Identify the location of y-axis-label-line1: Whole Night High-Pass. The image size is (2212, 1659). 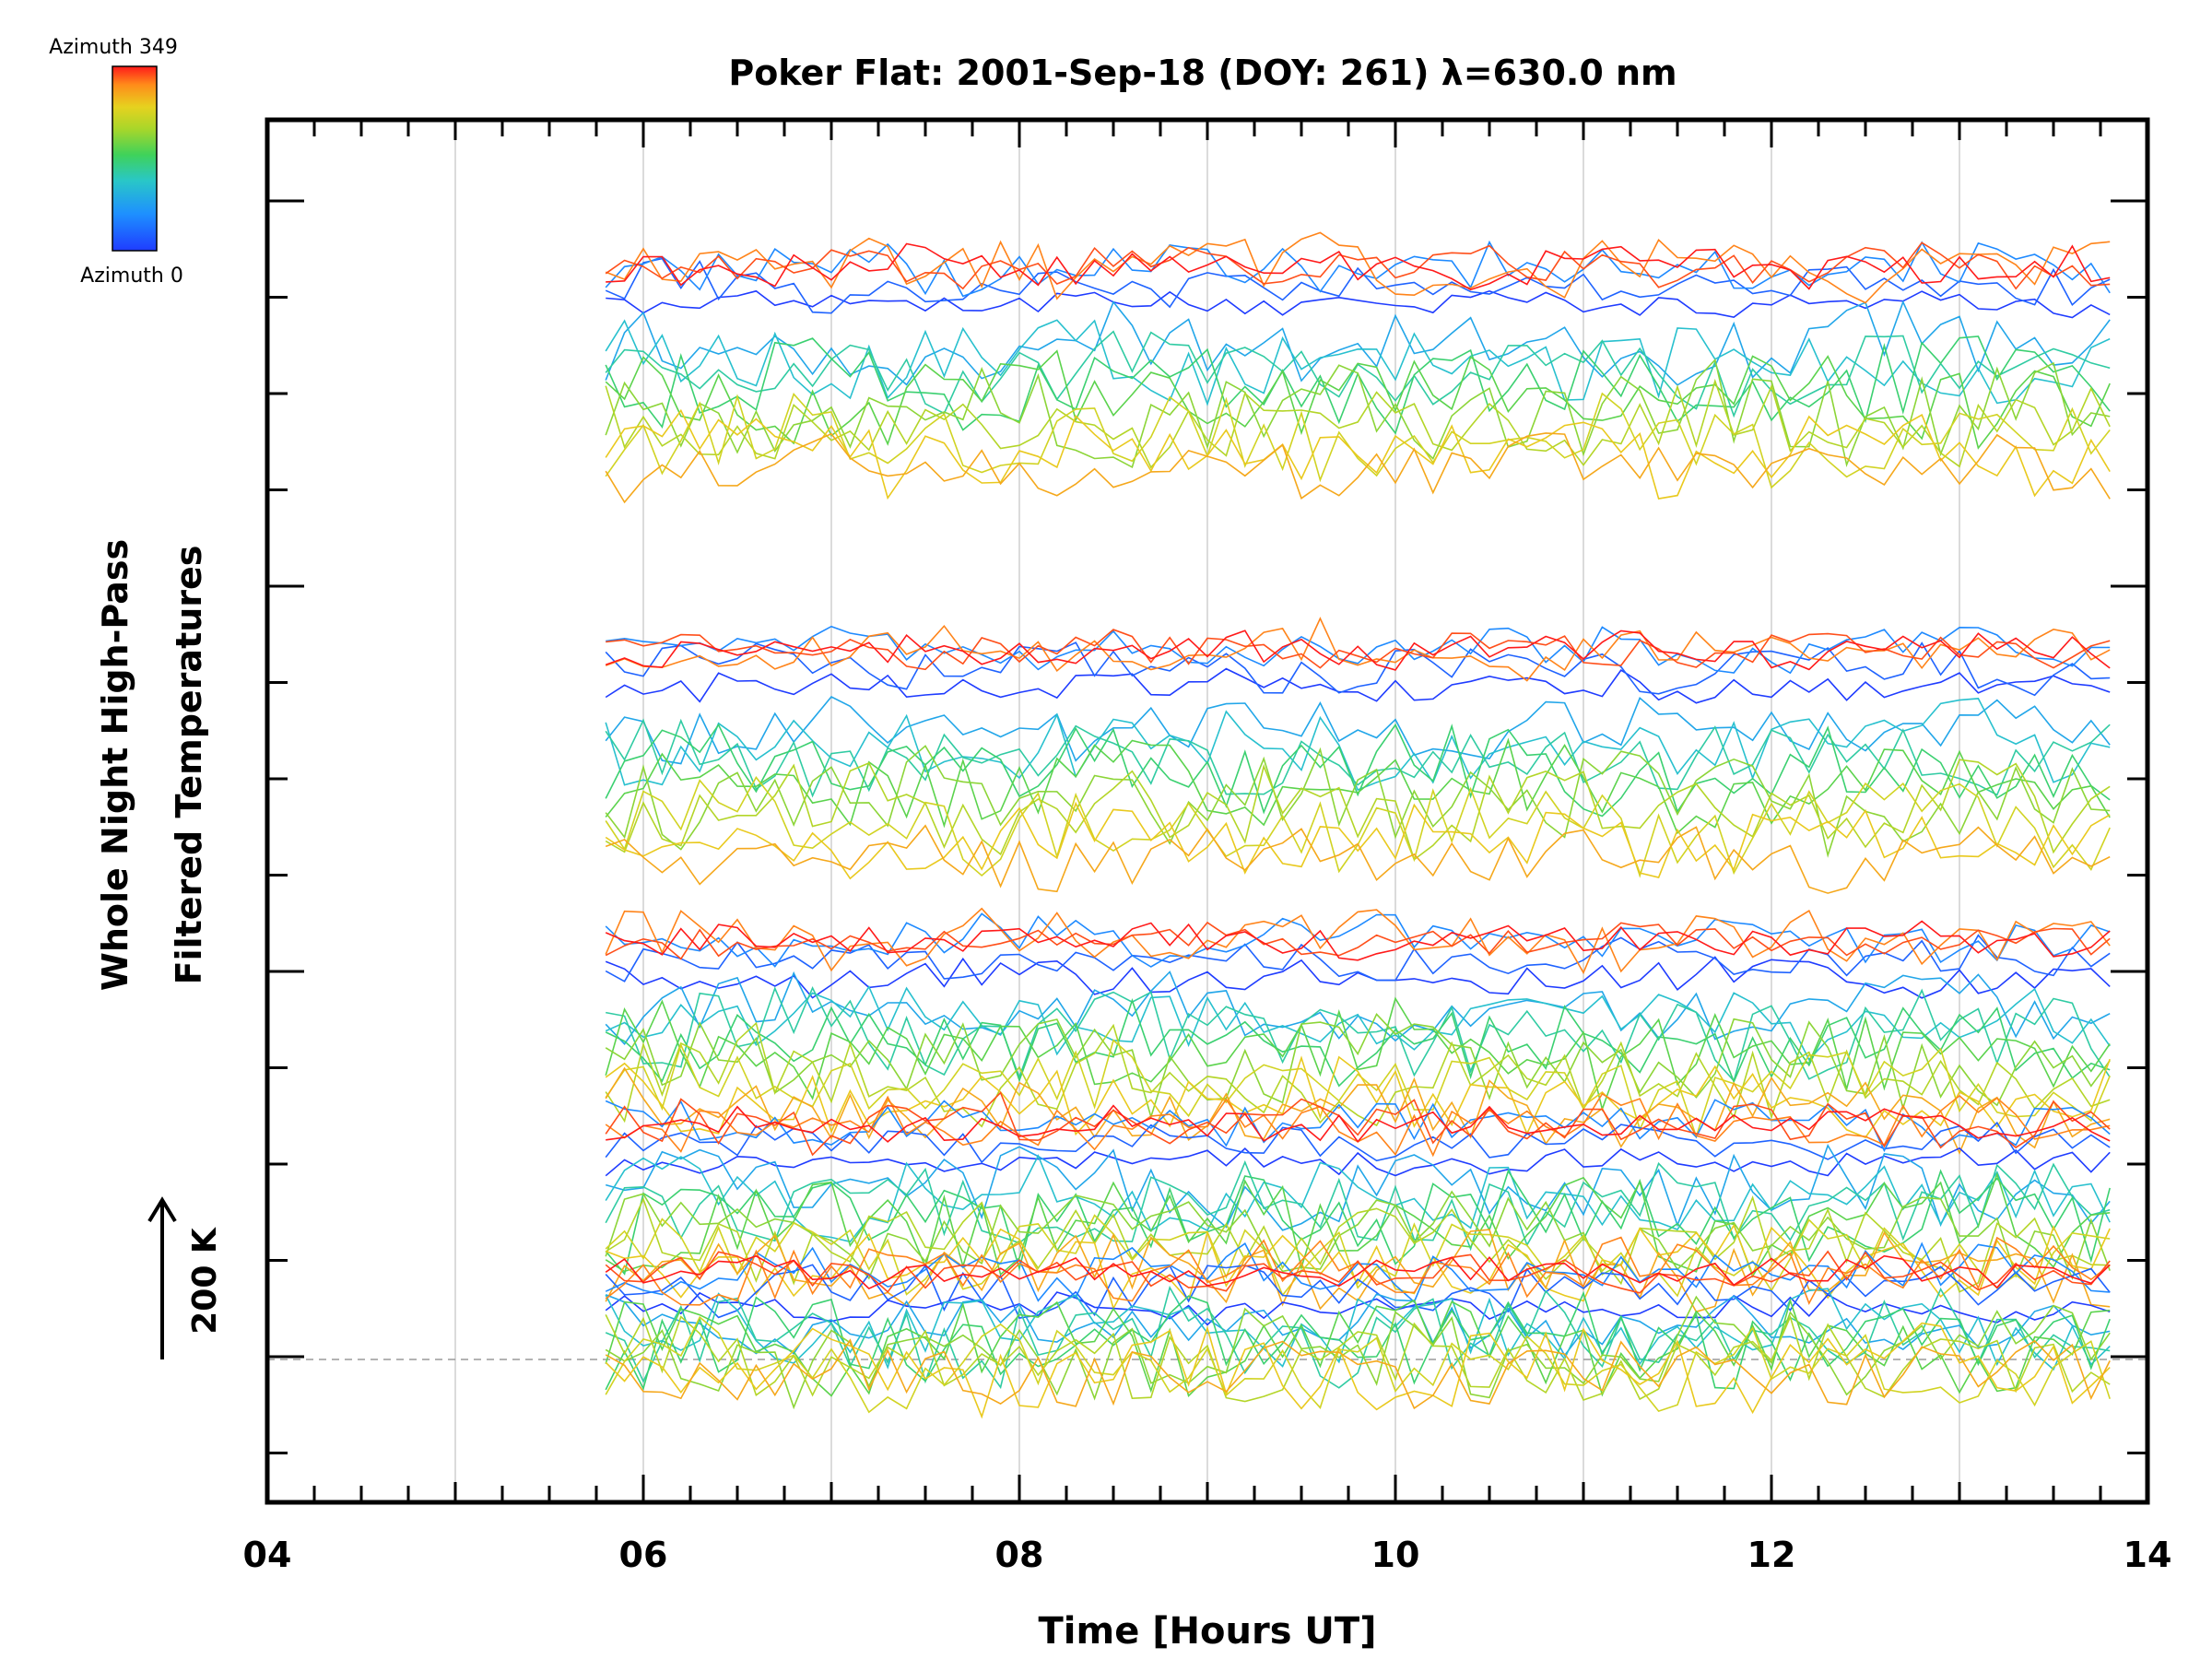
(115, 765).